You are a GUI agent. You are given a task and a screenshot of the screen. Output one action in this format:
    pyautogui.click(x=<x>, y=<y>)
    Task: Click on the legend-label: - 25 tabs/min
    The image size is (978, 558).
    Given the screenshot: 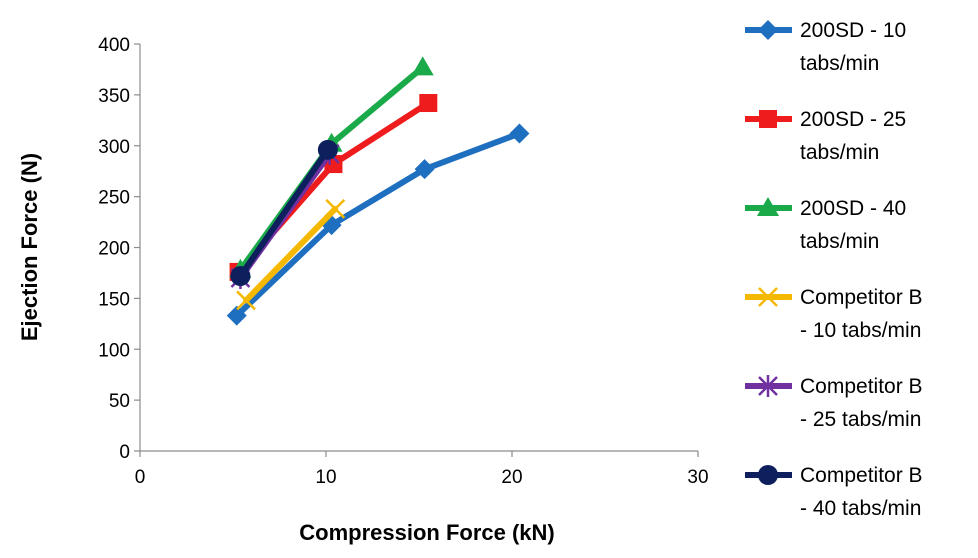 What is the action you would take?
    pyautogui.click(x=860, y=419)
    